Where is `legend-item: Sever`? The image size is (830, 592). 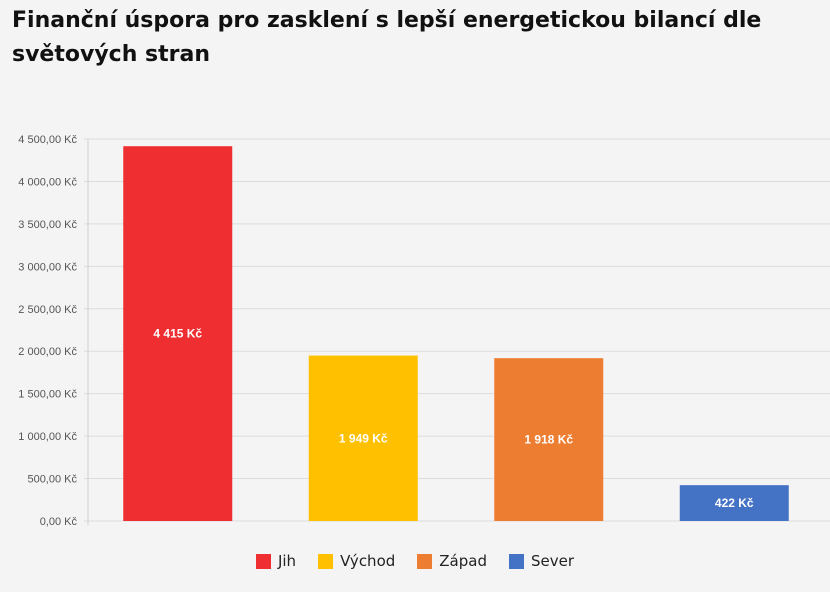
legend-item: Sever is located at coordinates (541, 561).